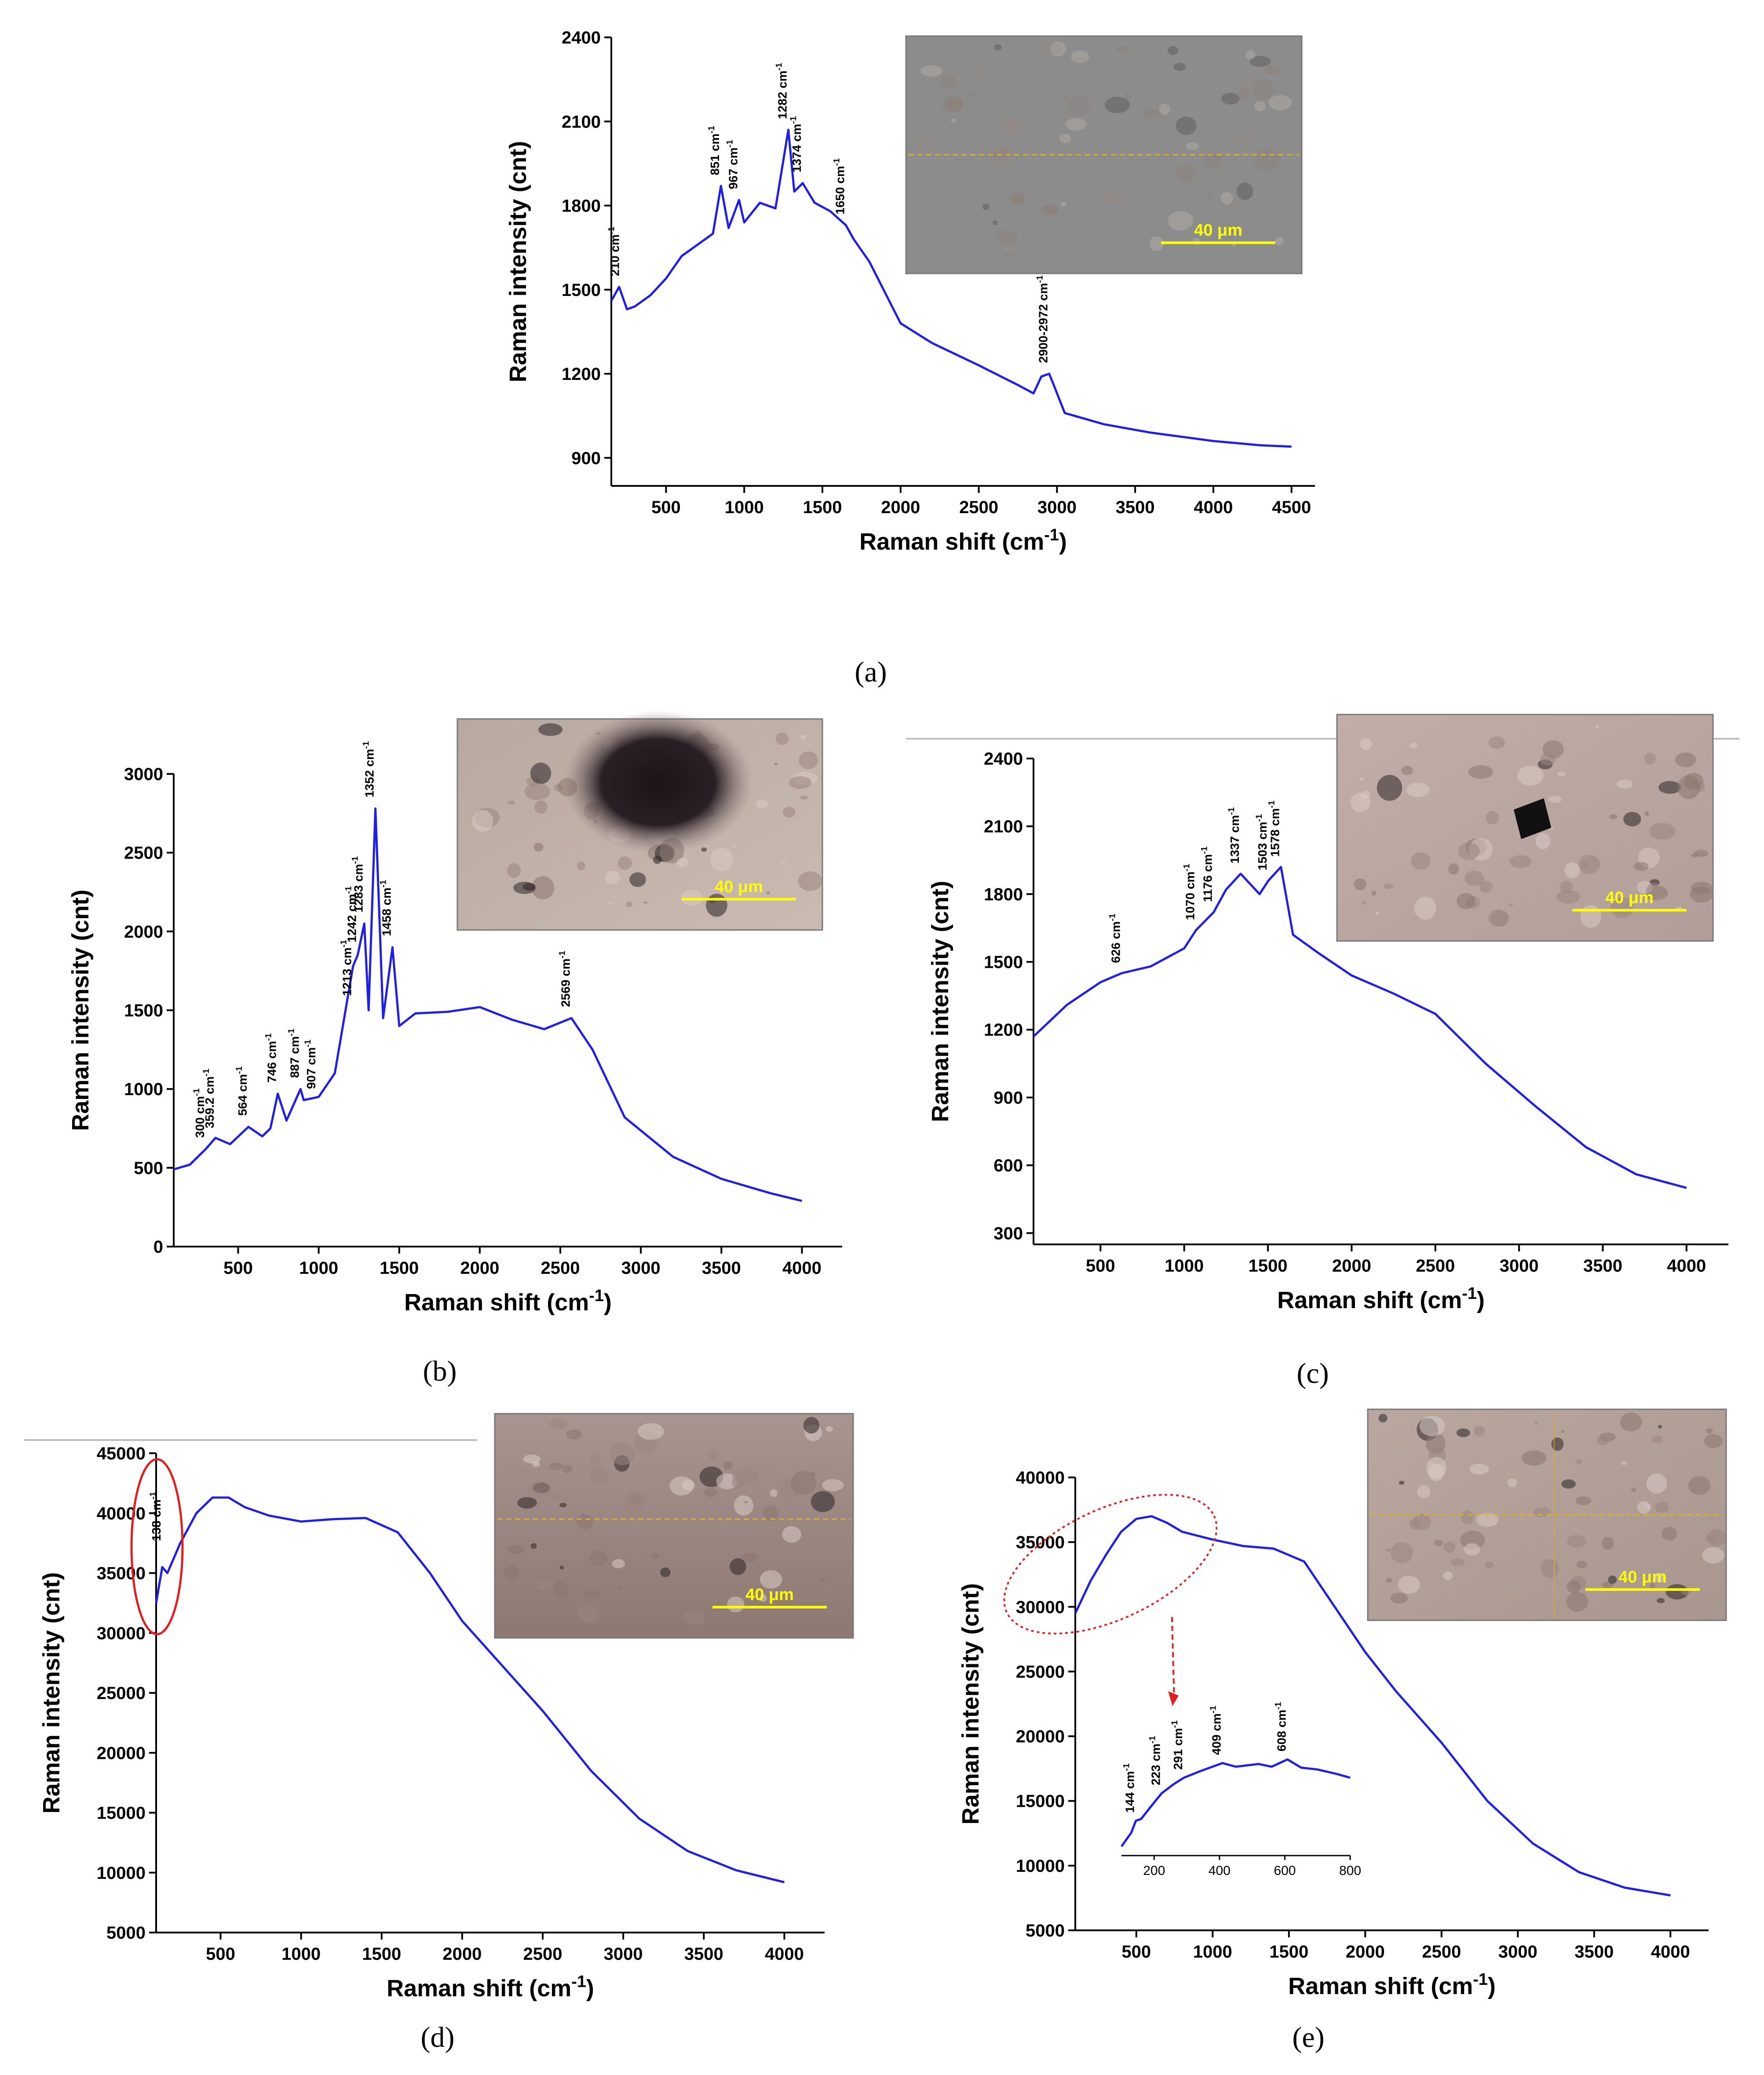 Image resolution: width=1764 pixels, height=2075 pixels. Describe the element at coordinates (1154, 1760) in the screenshot. I see `peak-label: 223 cm-1` at that location.